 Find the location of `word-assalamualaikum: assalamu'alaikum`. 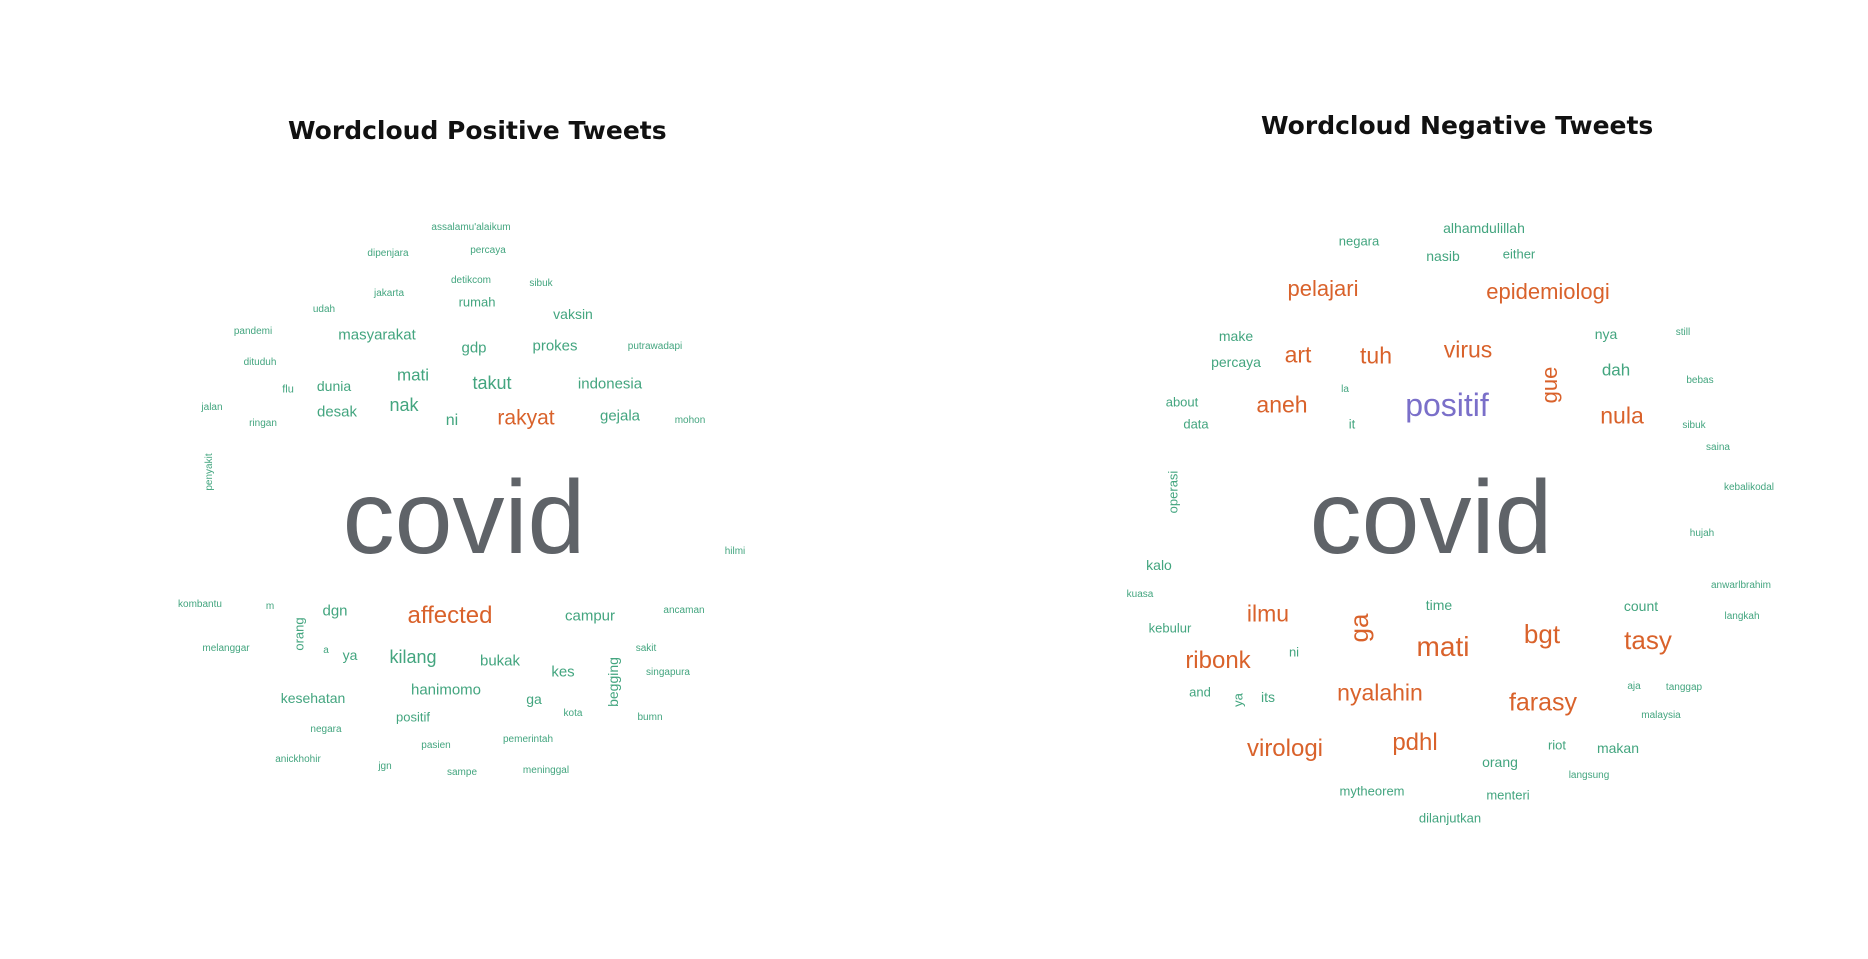

word-assalamualaikum: assalamu'alaikum is located at coordinates (471, 227).